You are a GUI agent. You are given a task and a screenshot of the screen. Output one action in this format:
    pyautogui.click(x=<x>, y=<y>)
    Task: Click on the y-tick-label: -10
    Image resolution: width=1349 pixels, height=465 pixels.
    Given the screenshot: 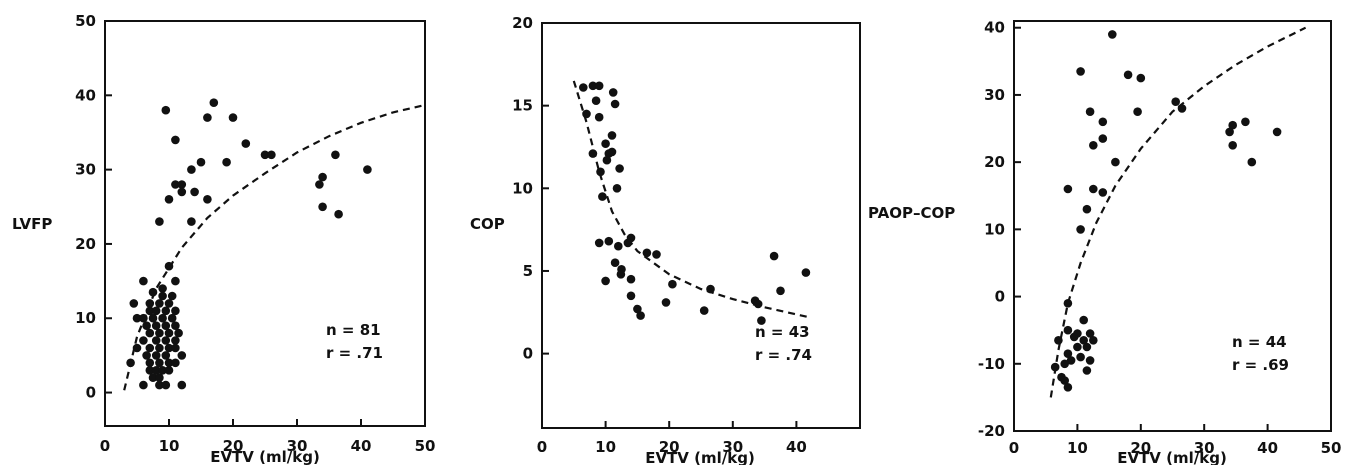 What is the action you would take?
    pyautogui.click(x=991, y=364)
    